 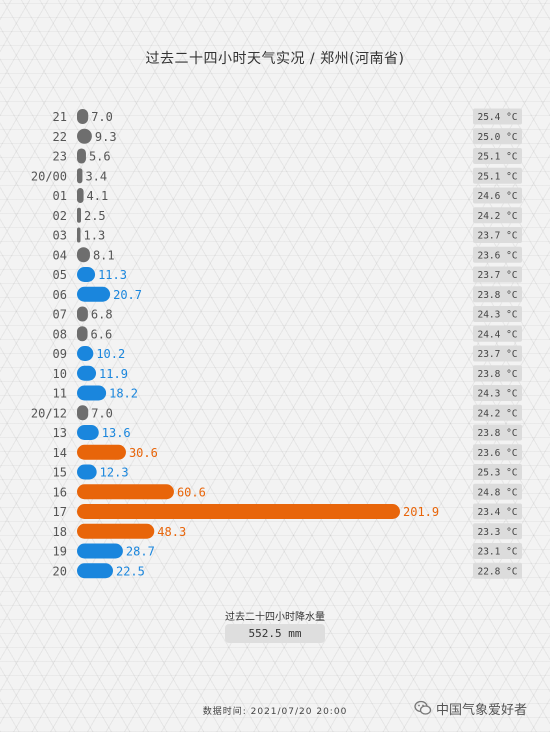 What do you see at coordinates (275, 617) in the screenshot?
I see `total-precipitation-label: 过去二十四小时降水量` at bounding box center [275, 617].